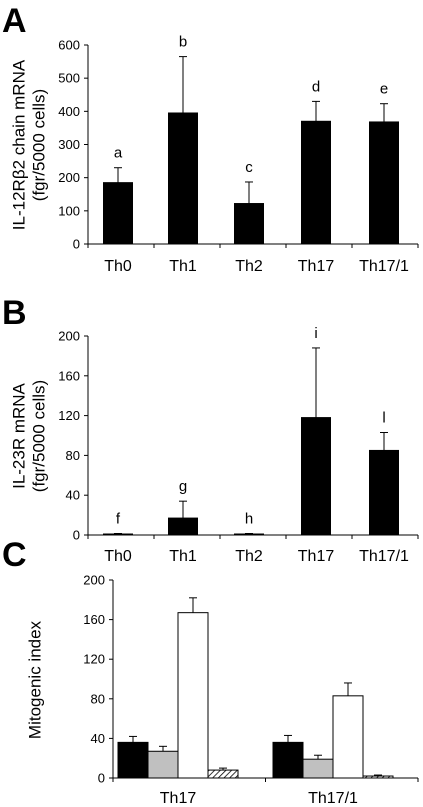 Image resolution: width=423 pixels, height=807 pixels. Describe the element at coordinates (316, 86) in the screenshot. I see `significance-label: d` at that location.